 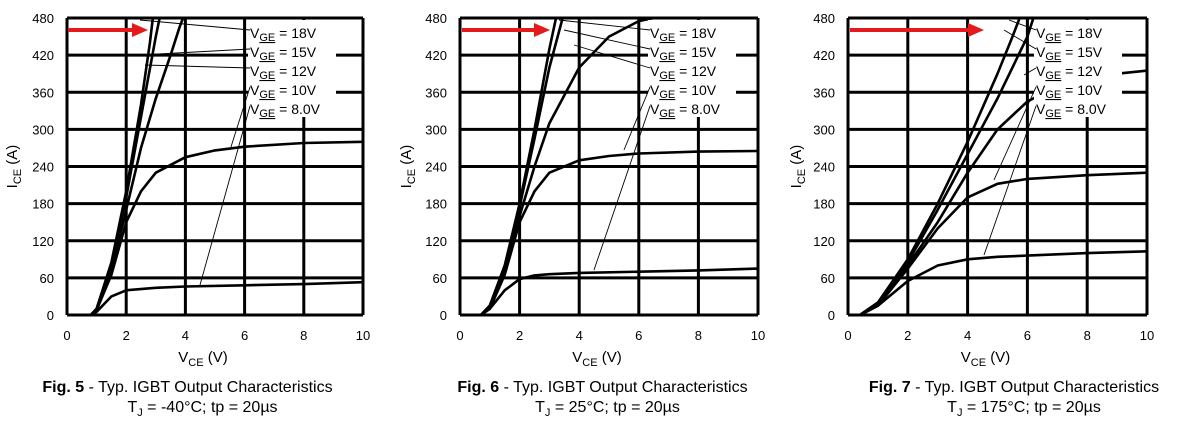 I want to click on condition-rest: = 25°C; tp = 20µs, so click(x=615, y=407).